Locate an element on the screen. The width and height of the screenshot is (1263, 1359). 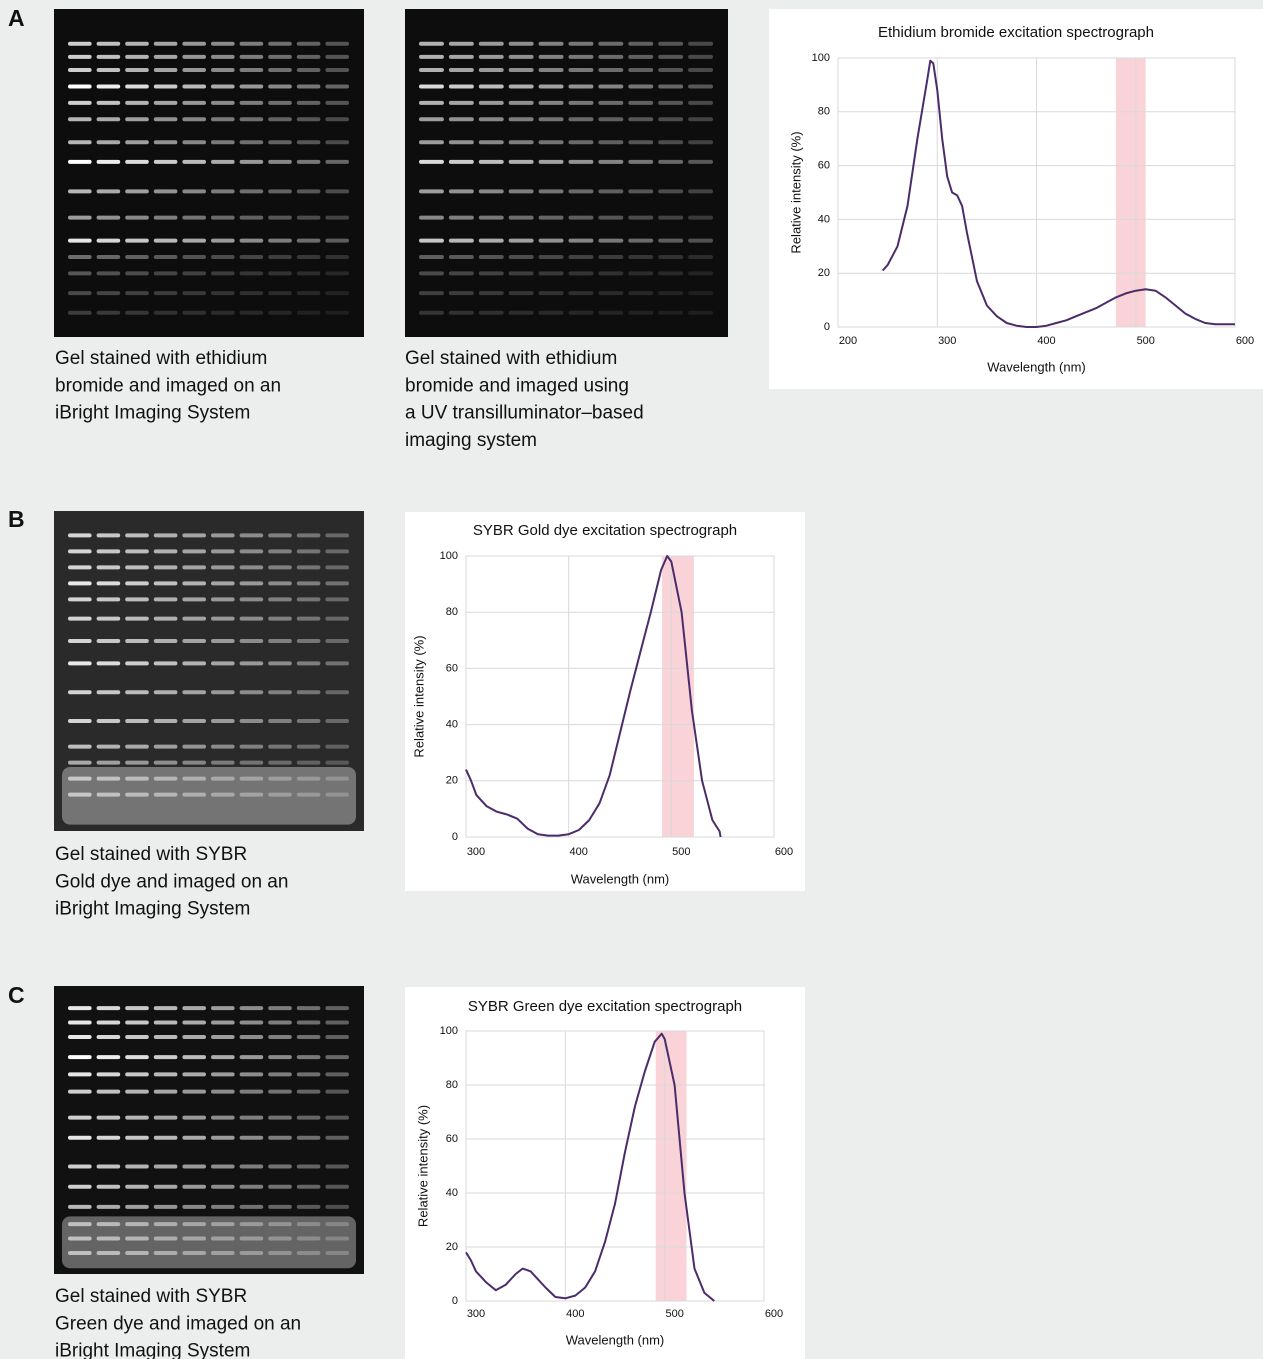
highlight-band is located at coordinates (1130, 192).